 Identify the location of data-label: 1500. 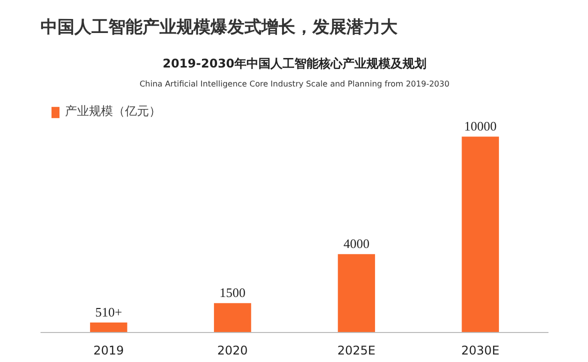
(233, 292).